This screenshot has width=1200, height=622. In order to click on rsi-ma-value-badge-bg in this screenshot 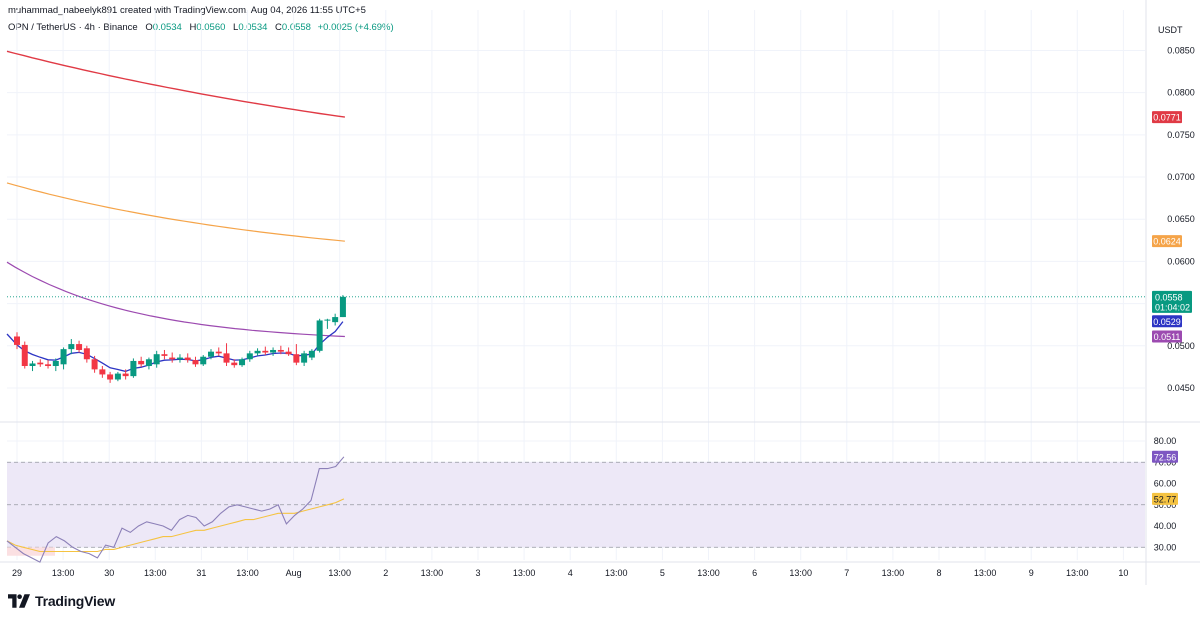, I will do `click(1165, 498)`.